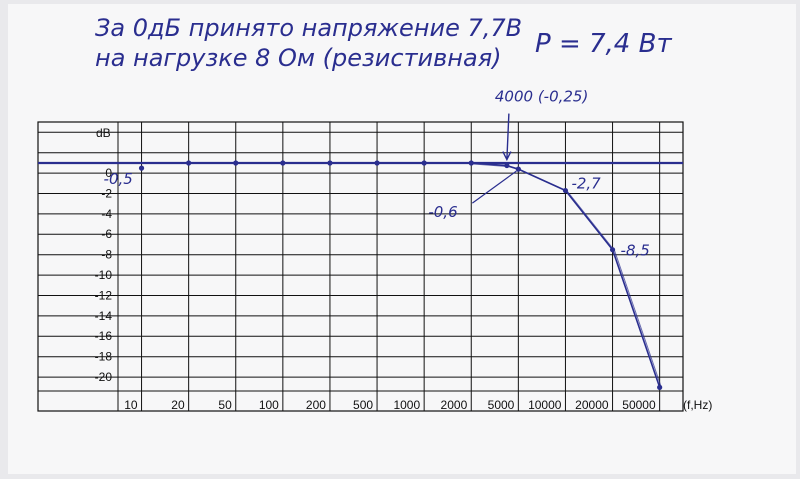 The width and height of the screenshot is (800, 479). Describe the element at coordinates (225, 405) in the screenshot. I see `x-tick-label: 50` at that location.